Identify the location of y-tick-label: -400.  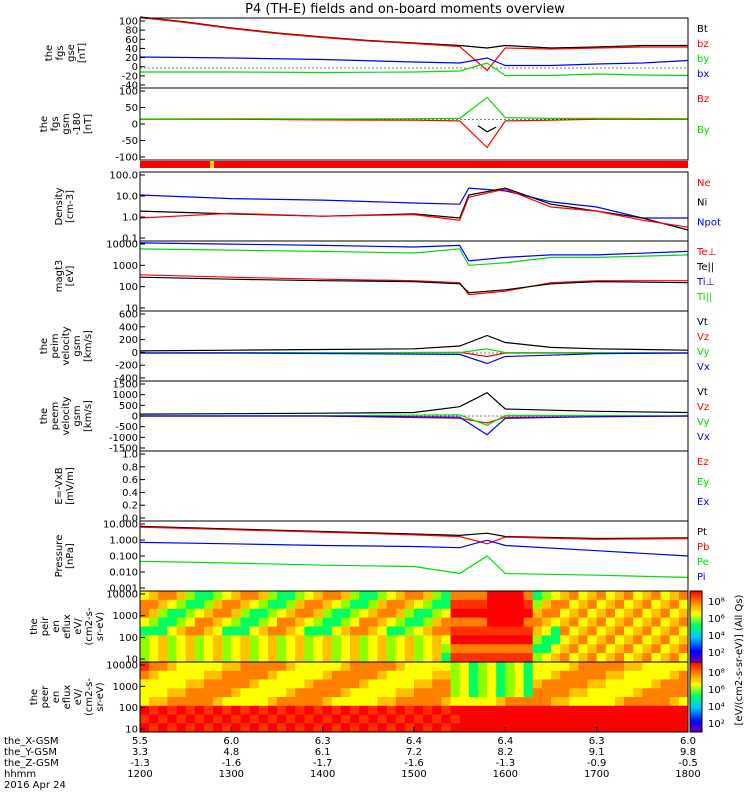
(126, 379).